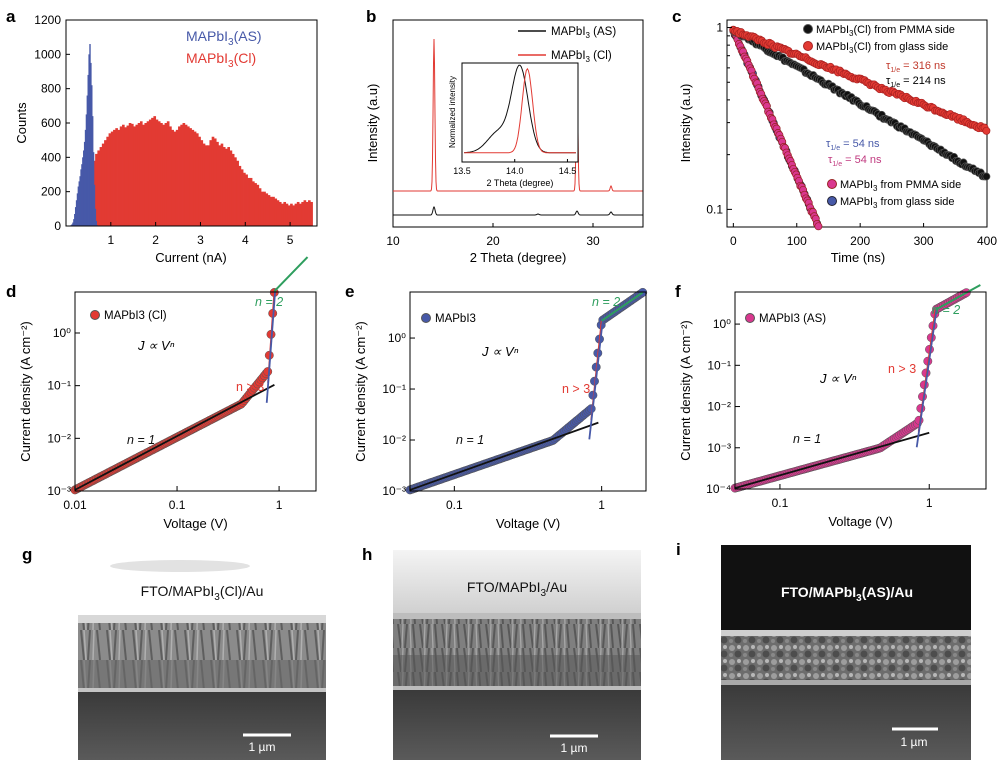 The width and height of the screenshot is (997, 772). I want to click on x-axis-label: 2 Theta (degree), so click(518, 257).